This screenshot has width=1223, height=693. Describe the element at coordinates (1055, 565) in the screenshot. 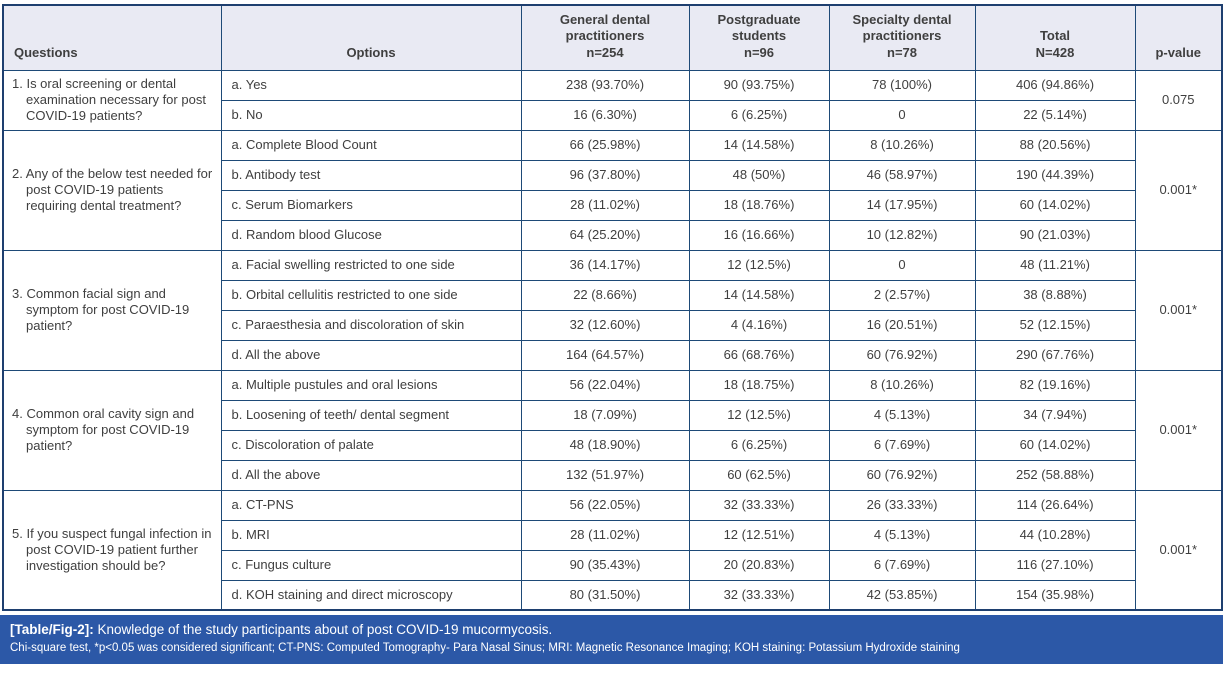

I see `value-total: 116 (27.10%)` at that location.